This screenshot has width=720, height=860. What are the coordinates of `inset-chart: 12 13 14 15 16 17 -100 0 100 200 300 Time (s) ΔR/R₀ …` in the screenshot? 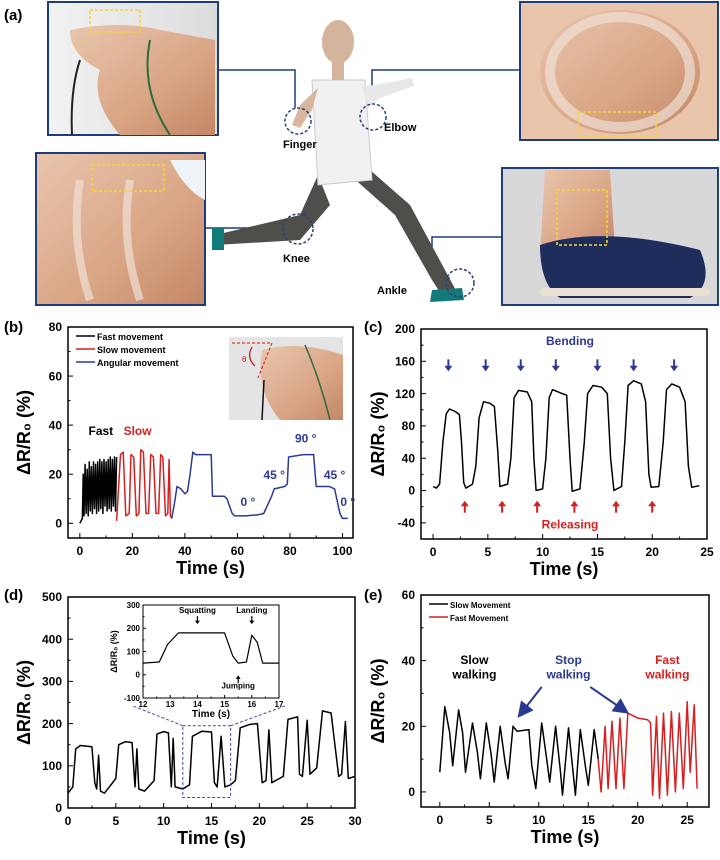 It's located at (196, 660).